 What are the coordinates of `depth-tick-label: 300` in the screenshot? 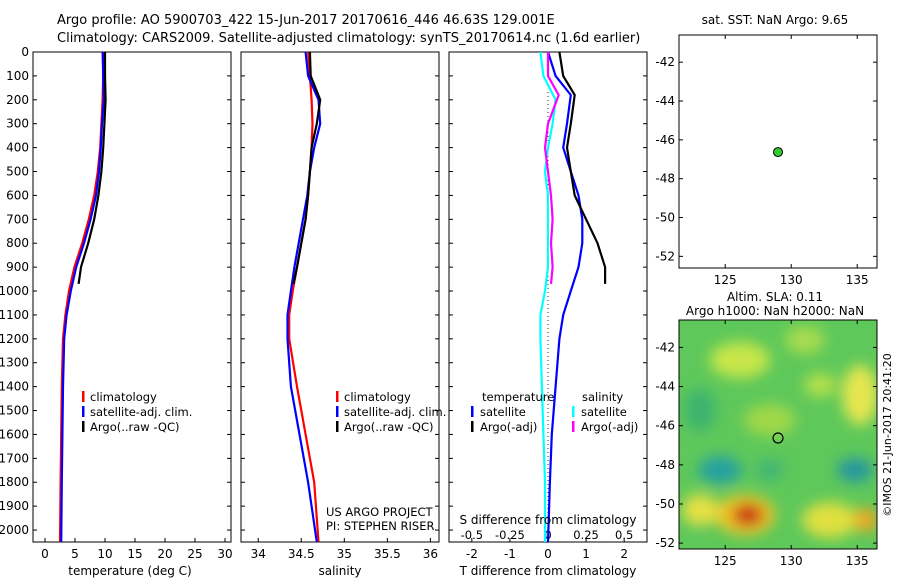 It's located at (17, 124).